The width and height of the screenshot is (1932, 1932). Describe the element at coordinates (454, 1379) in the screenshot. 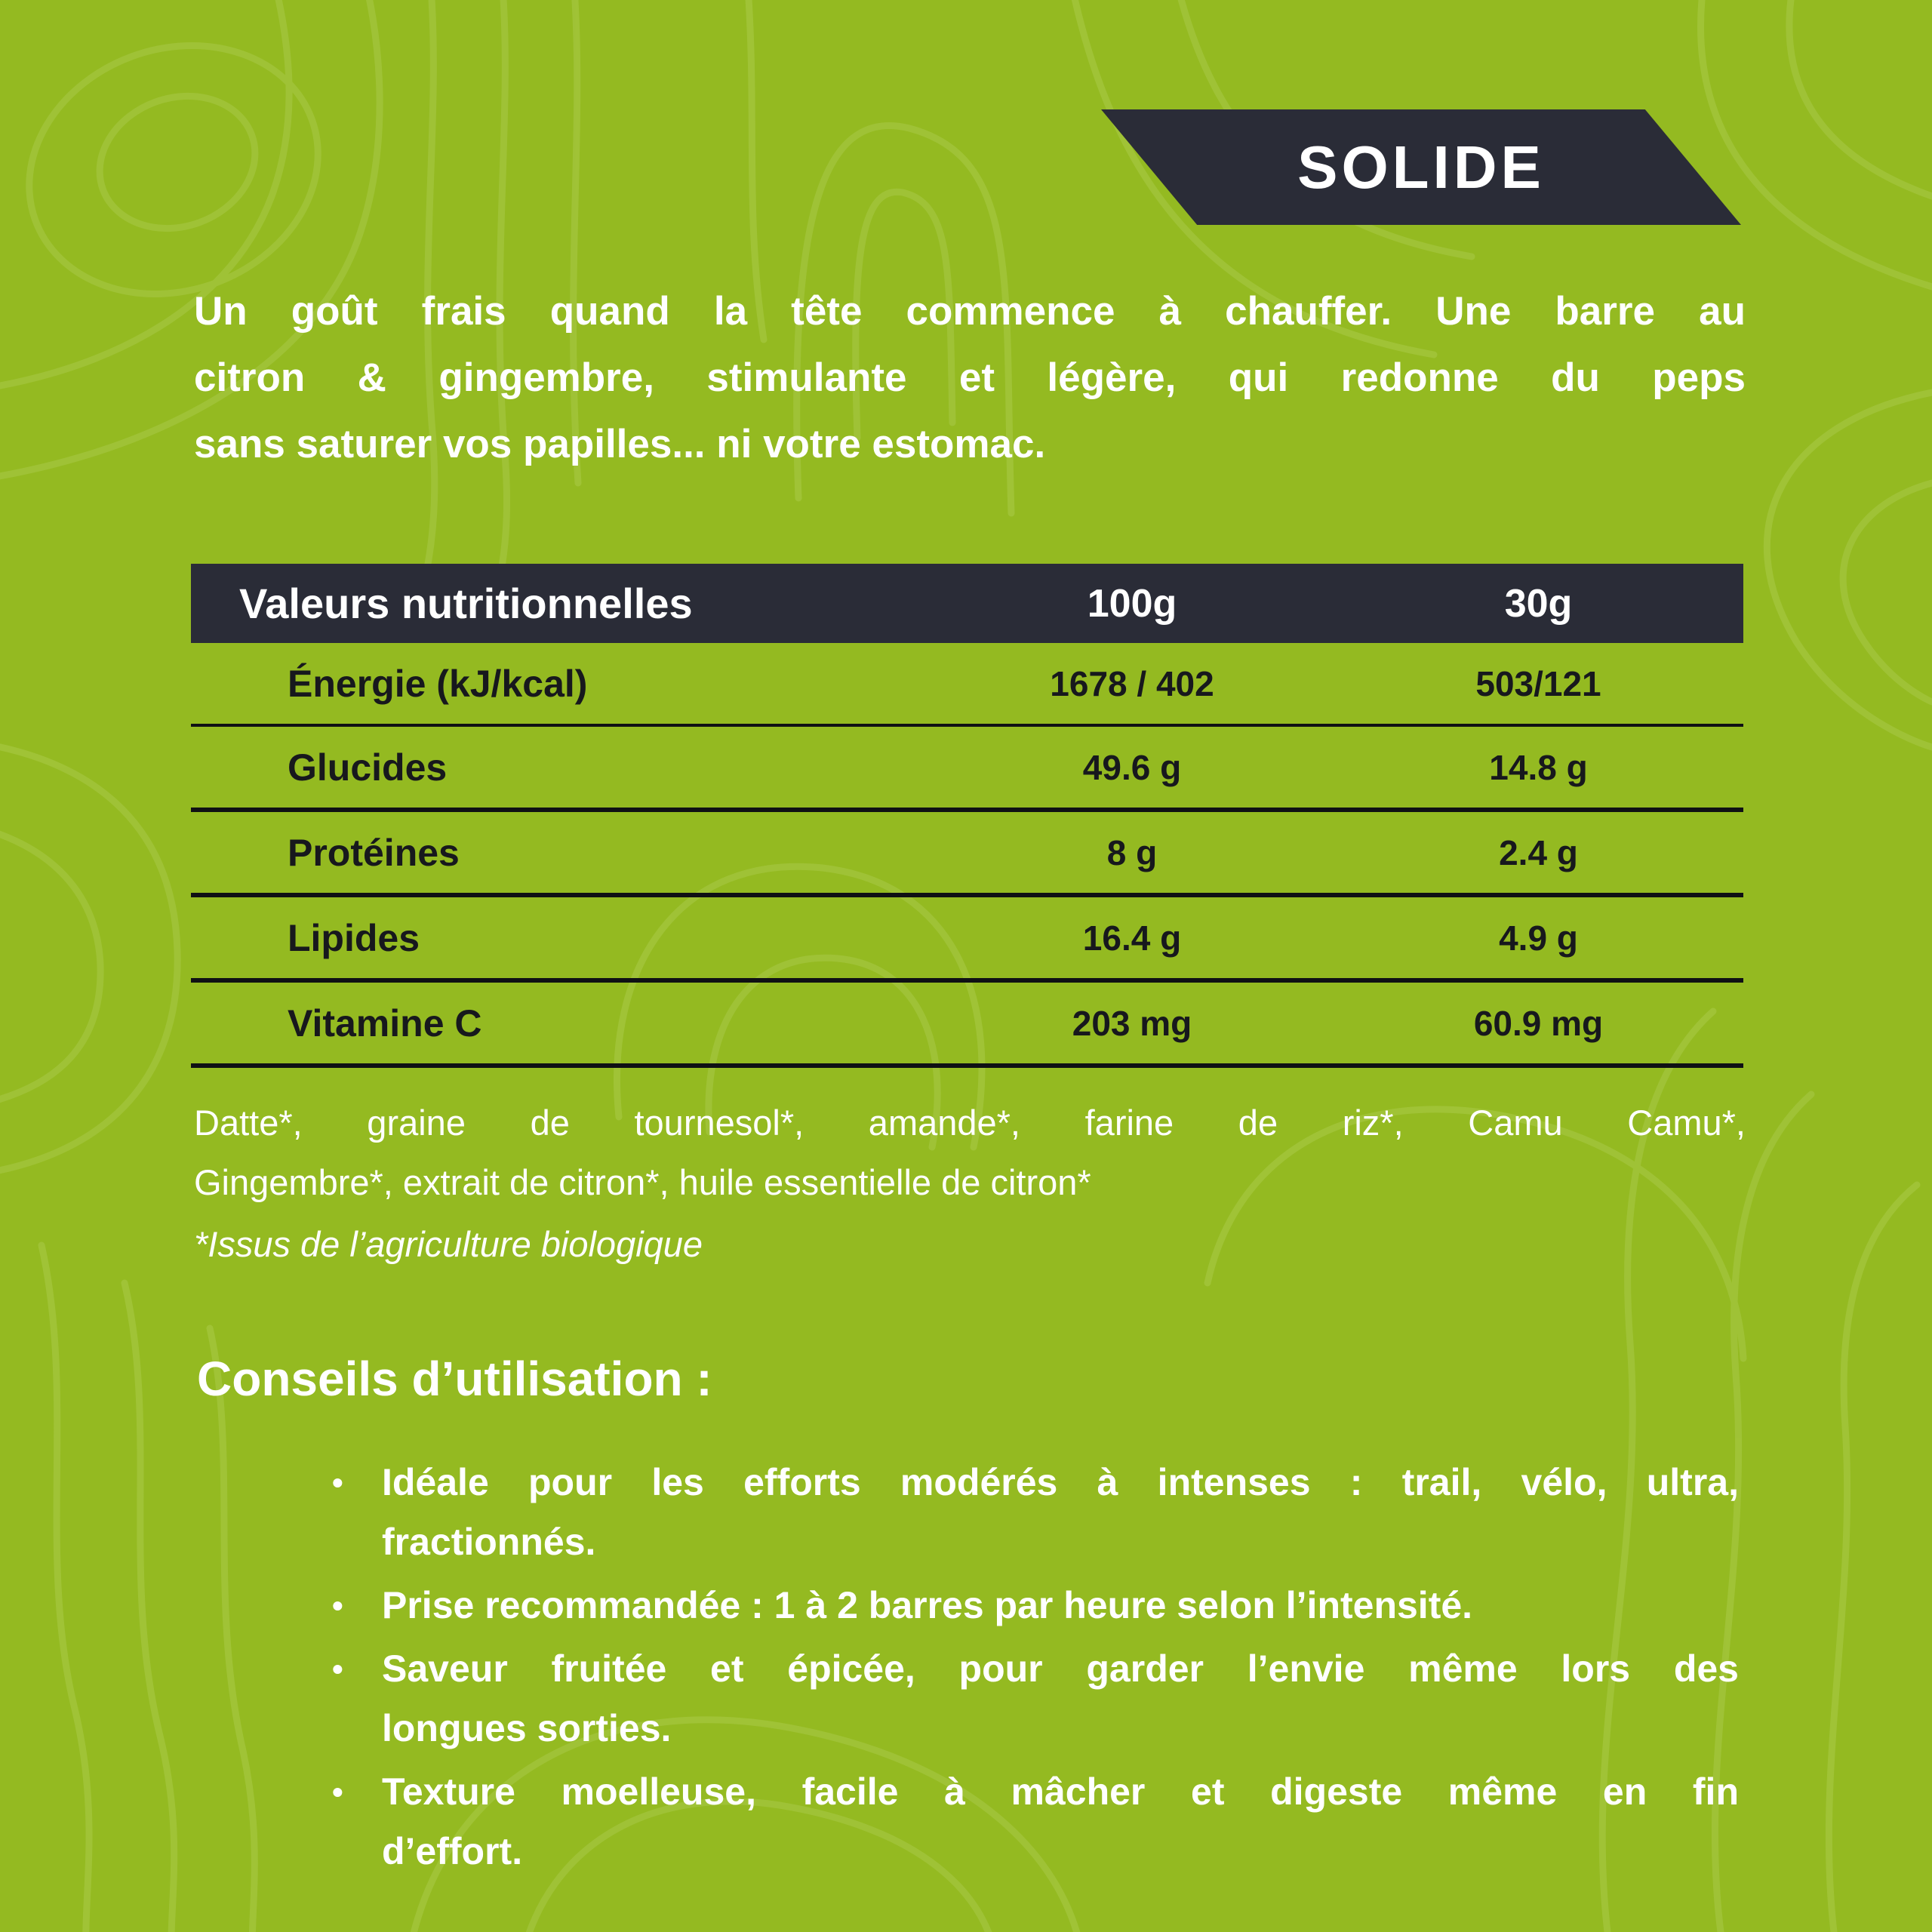

I see `usage-section-title: Conseils d’utilisation :` at that location.